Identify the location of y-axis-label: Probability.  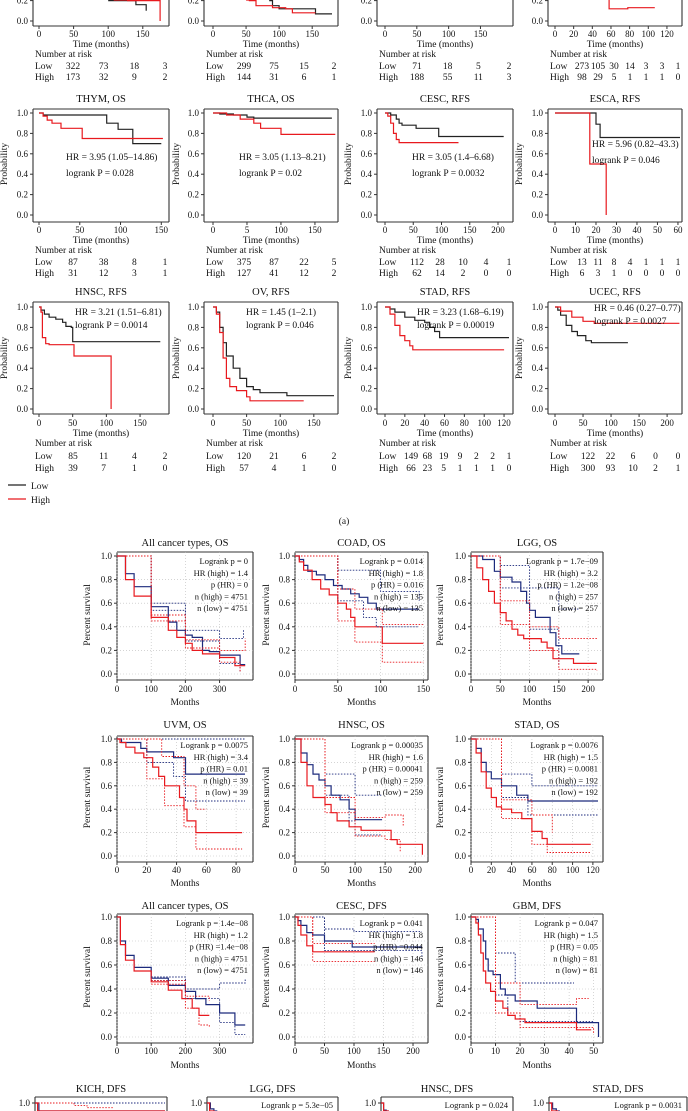
(177, 164).